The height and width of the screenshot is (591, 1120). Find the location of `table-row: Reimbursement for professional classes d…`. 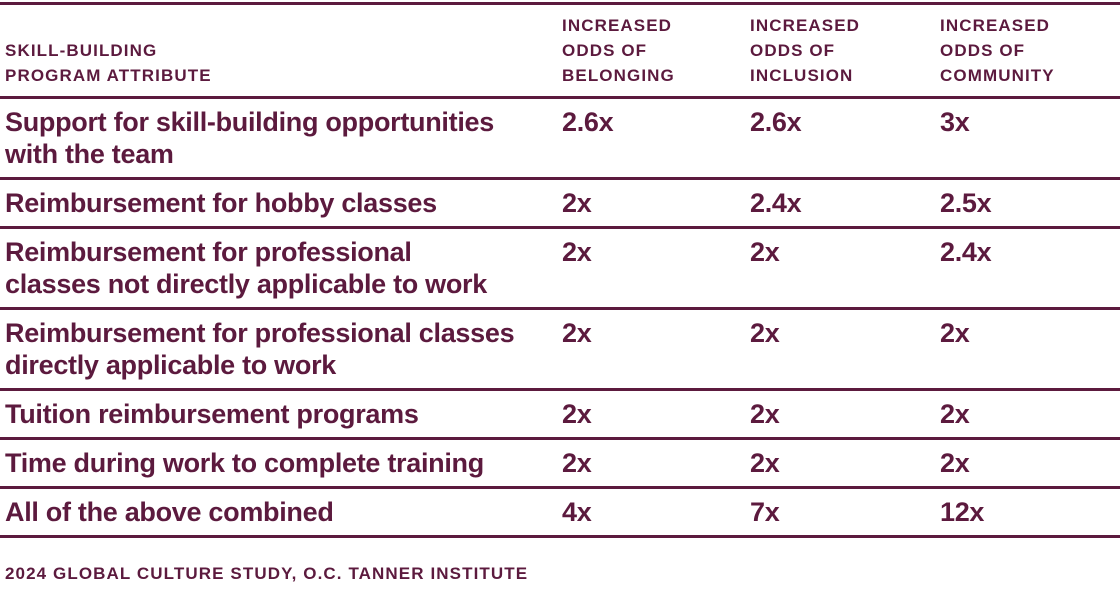

table-row: Reimbursement for professional classes d… is located at coordinates (560, 350).